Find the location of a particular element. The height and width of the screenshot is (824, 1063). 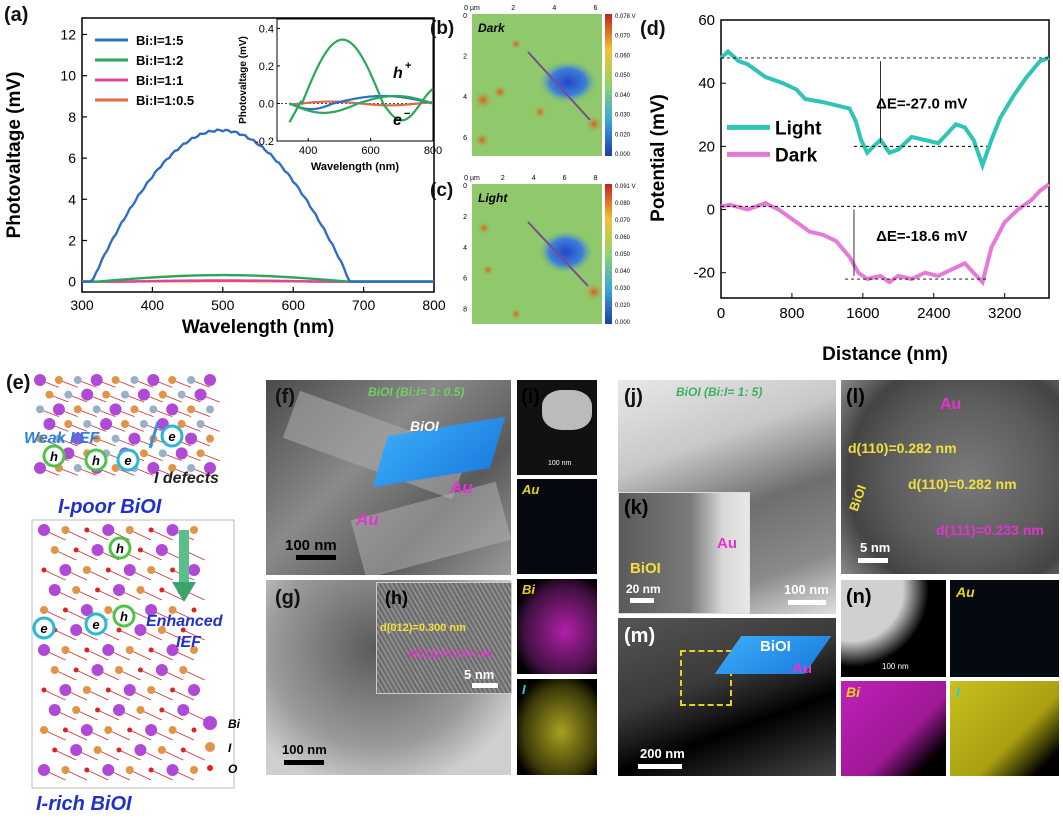

svg-text: e is located at coordinates (171, 436).